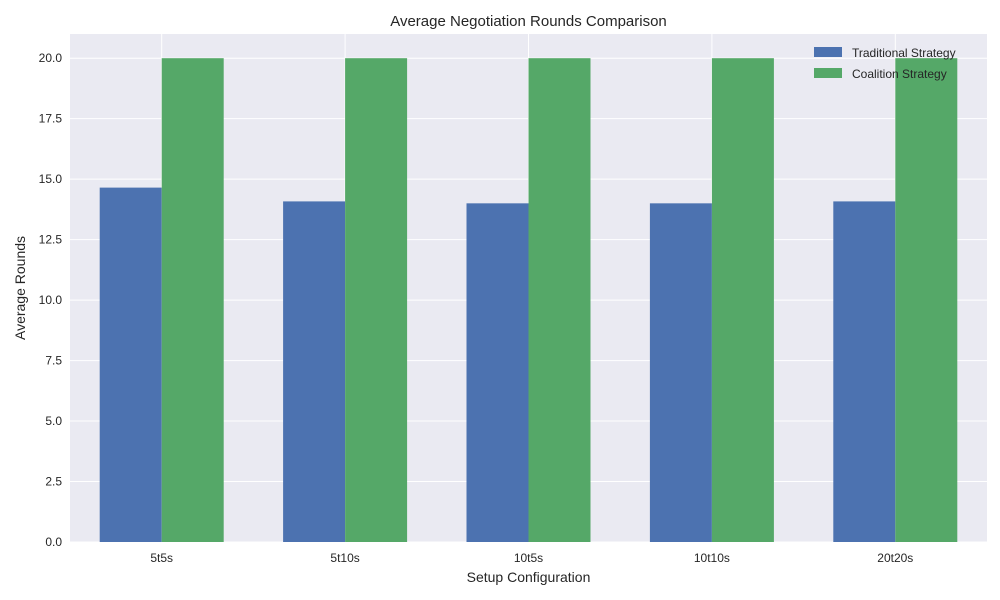  Describe the element at coordinates (51, 240) in the screenshot. I see `y-tick-label: 12.5` at that location.